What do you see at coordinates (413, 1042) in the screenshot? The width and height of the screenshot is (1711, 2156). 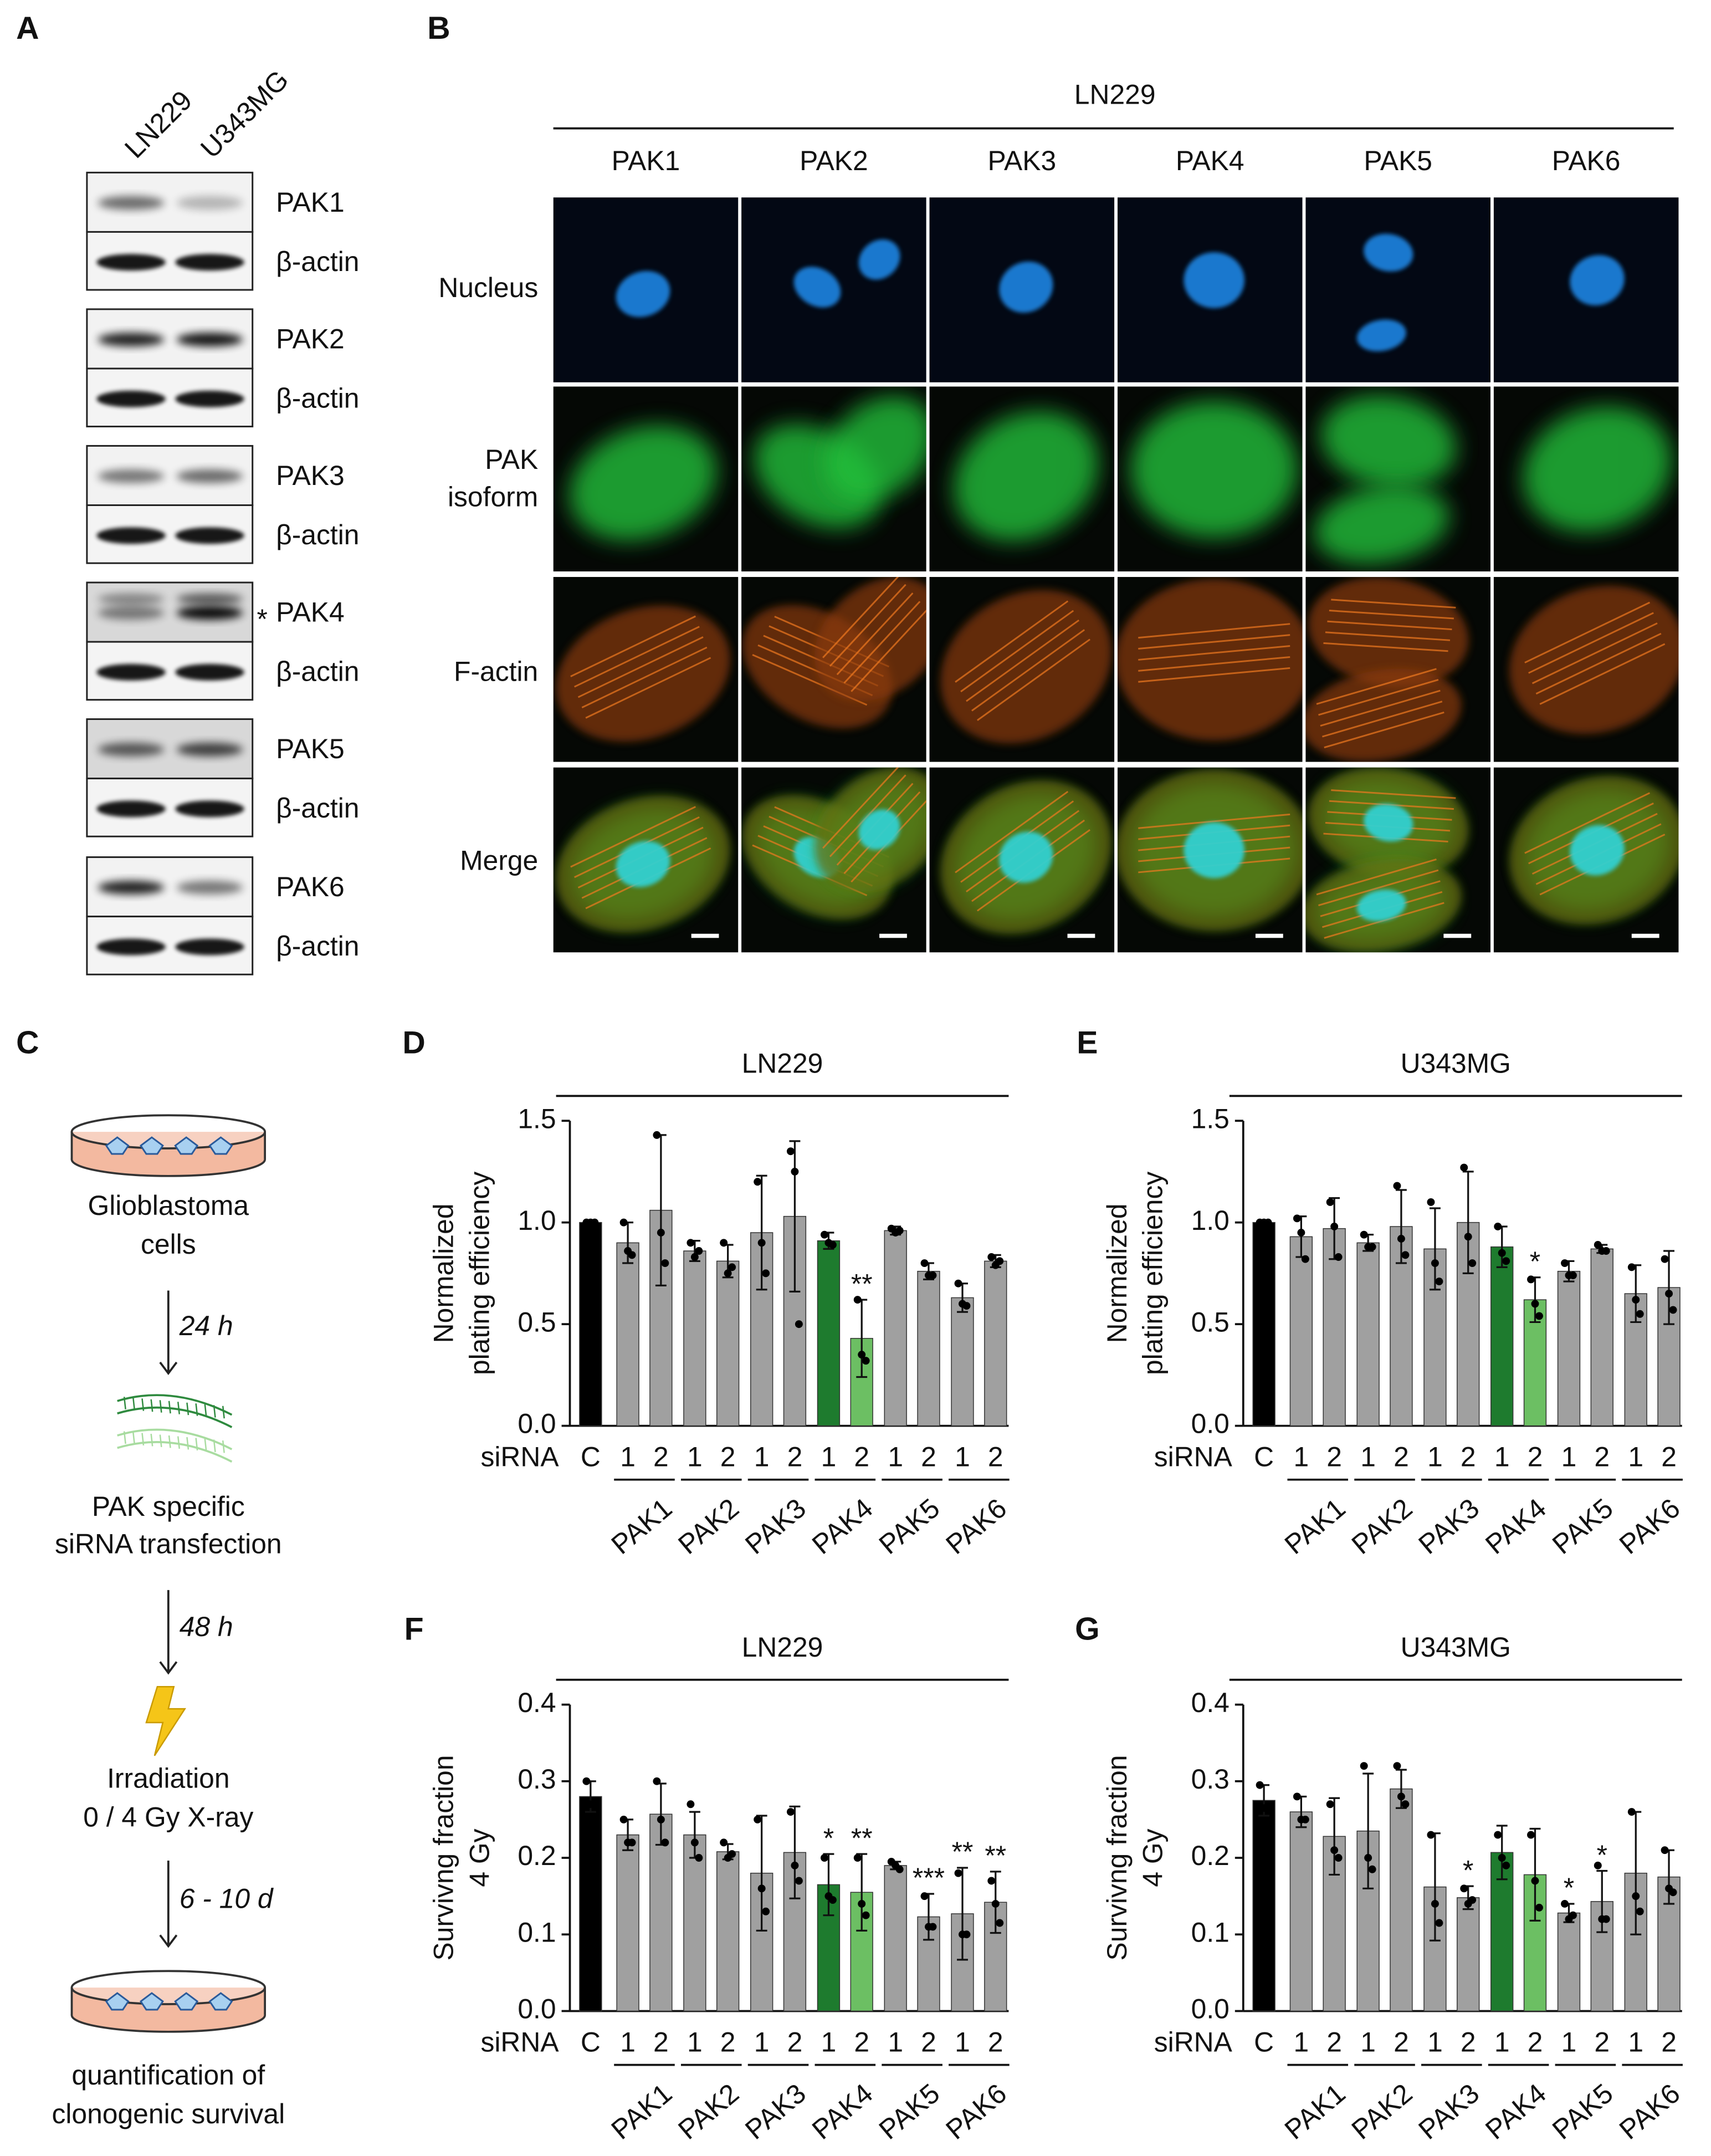 I see `panel-label: D` at bounding box center [413, 1042].